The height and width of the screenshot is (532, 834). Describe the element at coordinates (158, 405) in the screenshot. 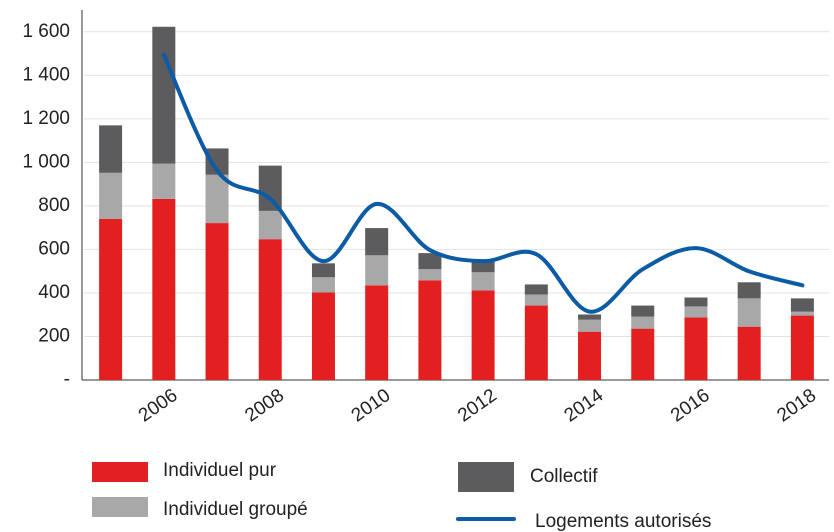

I see `x-tick-label: 2006` at that location.